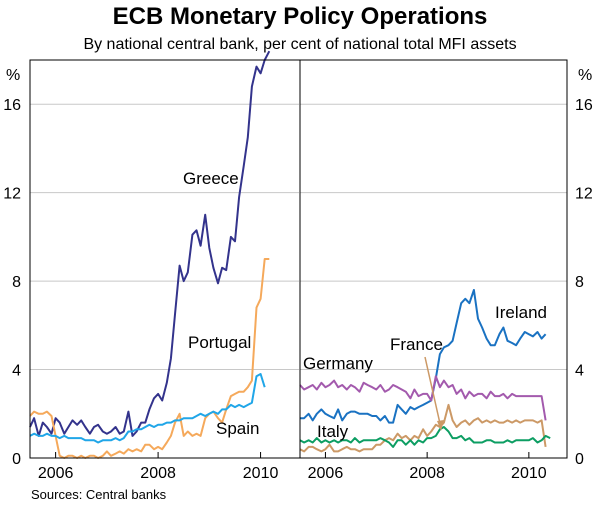  I want to click on y-tick-label-left-4: 4, so click(16, 371).